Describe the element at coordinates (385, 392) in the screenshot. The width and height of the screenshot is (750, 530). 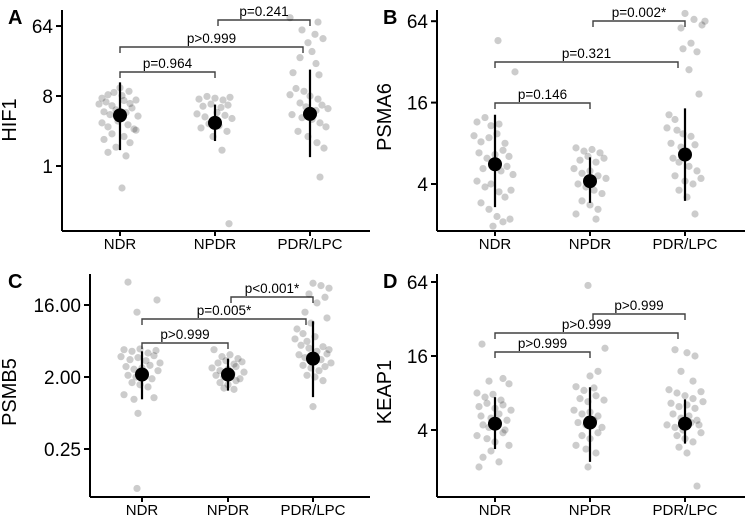
I see `gene-axis-label: KEAP1` at that location.